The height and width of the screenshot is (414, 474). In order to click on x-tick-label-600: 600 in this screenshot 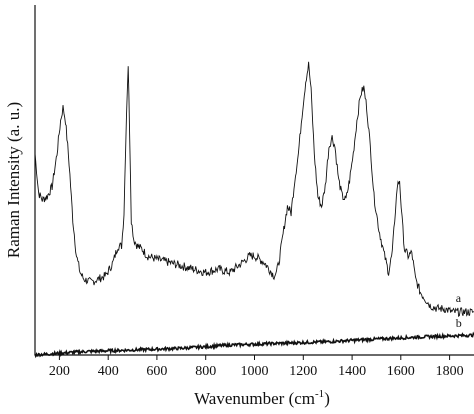, I will do `click(156, 371)`.